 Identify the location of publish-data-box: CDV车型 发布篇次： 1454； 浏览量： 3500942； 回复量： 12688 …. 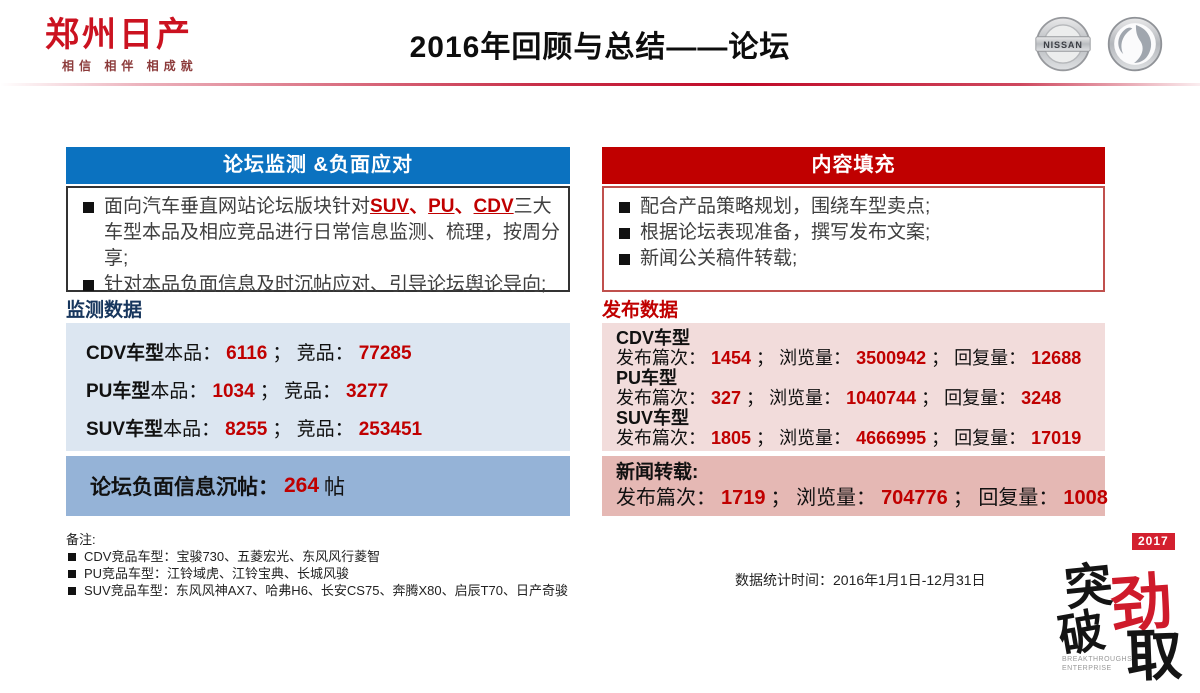
(853, 387).